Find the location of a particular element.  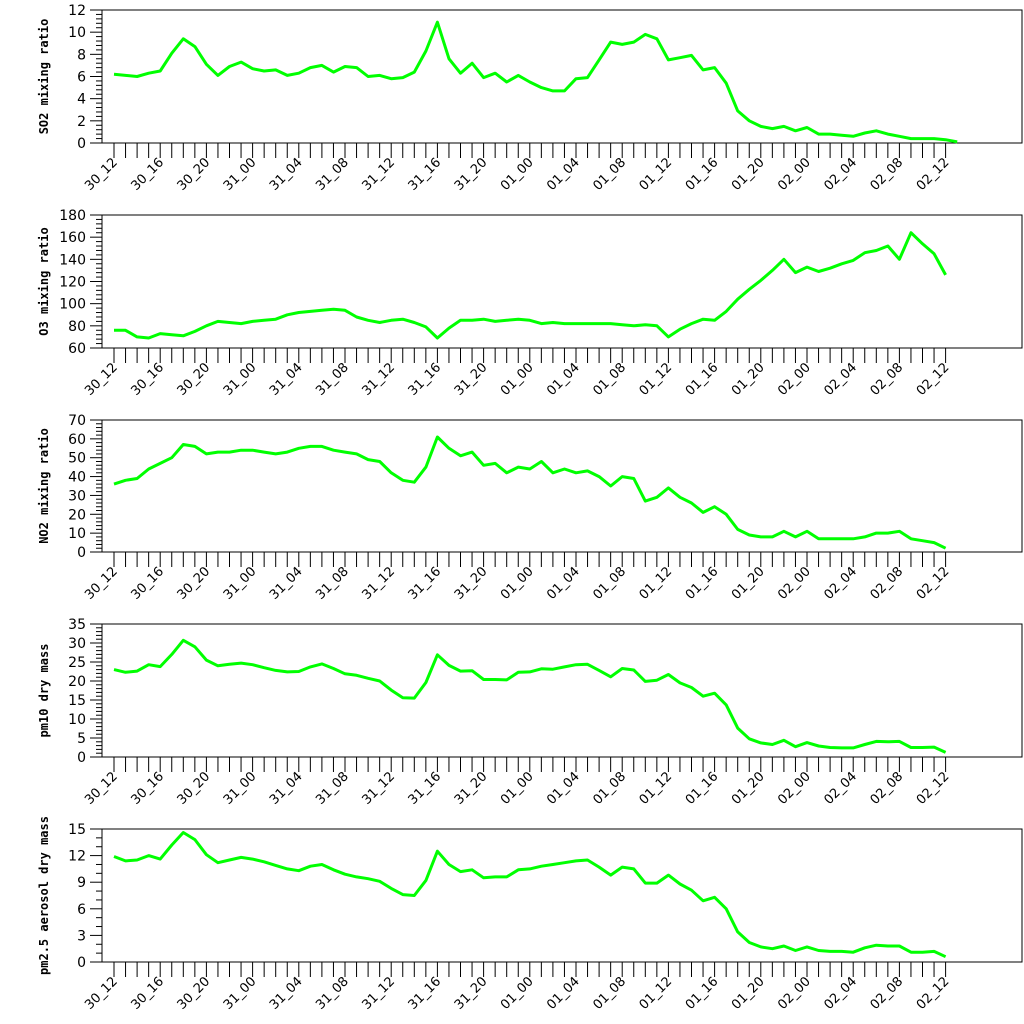

y-tick-label: 50 is located at coordinates (77, 459).